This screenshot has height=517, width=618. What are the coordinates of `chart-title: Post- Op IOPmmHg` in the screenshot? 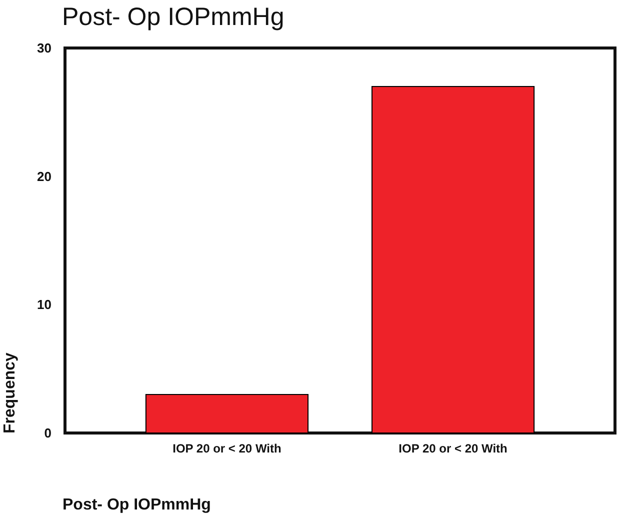 It's located at (173, 17).